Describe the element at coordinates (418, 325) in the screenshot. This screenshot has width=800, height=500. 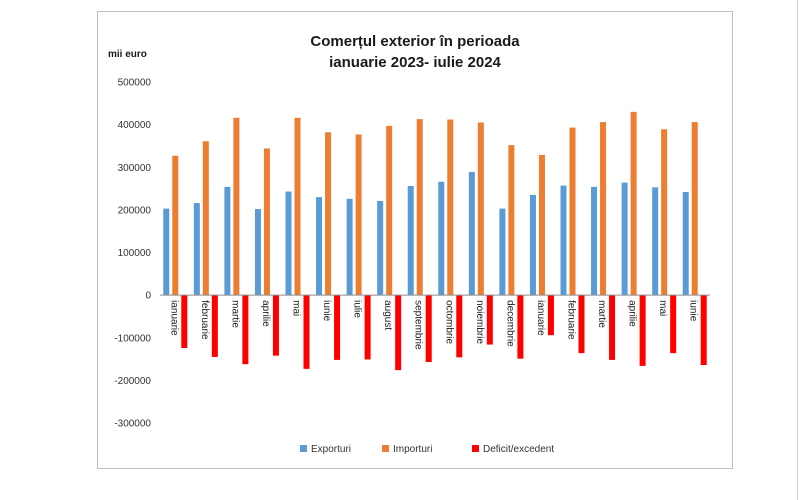
I see `x-category-label: septembrie` at that location.